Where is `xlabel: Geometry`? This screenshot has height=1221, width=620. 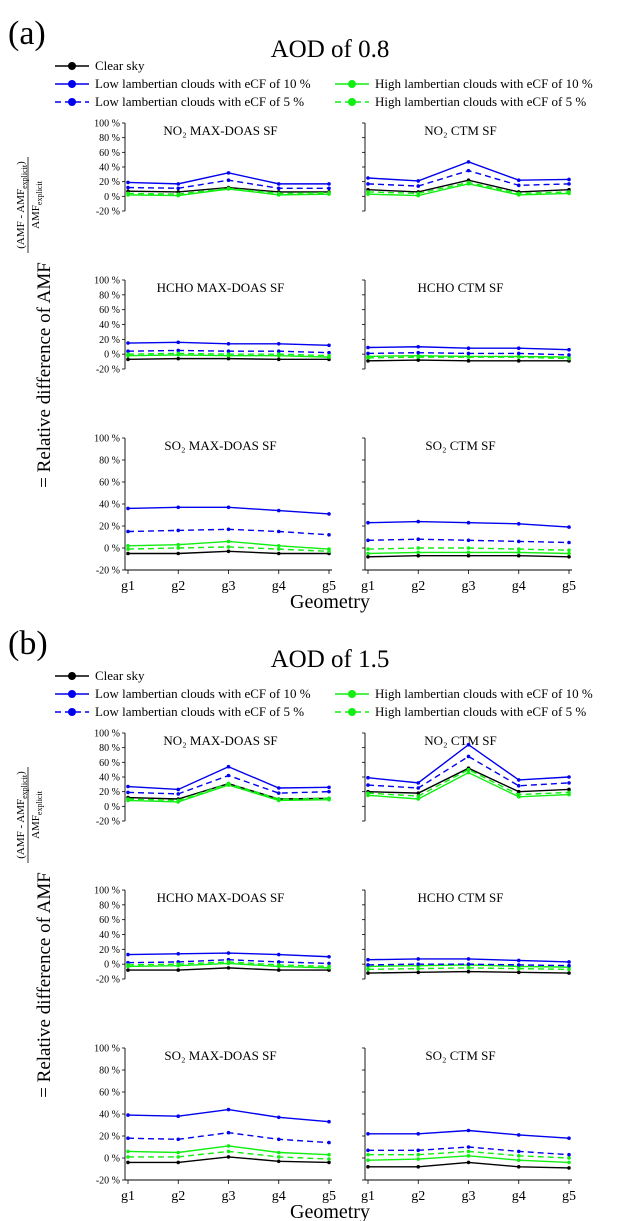 xlabel: Geometry is located at coordinates (330, 602).